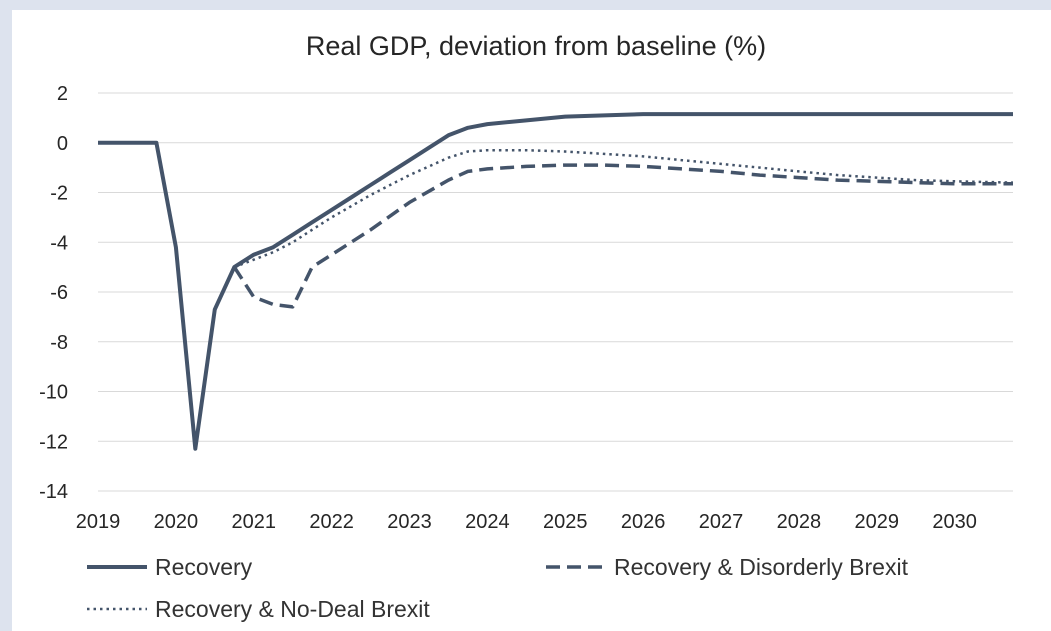 This screenshot has width=1051, height=631. Describe the element at coordinates (954, 522) in the screenshot. I see `x-tick-label: 2030` at that location.